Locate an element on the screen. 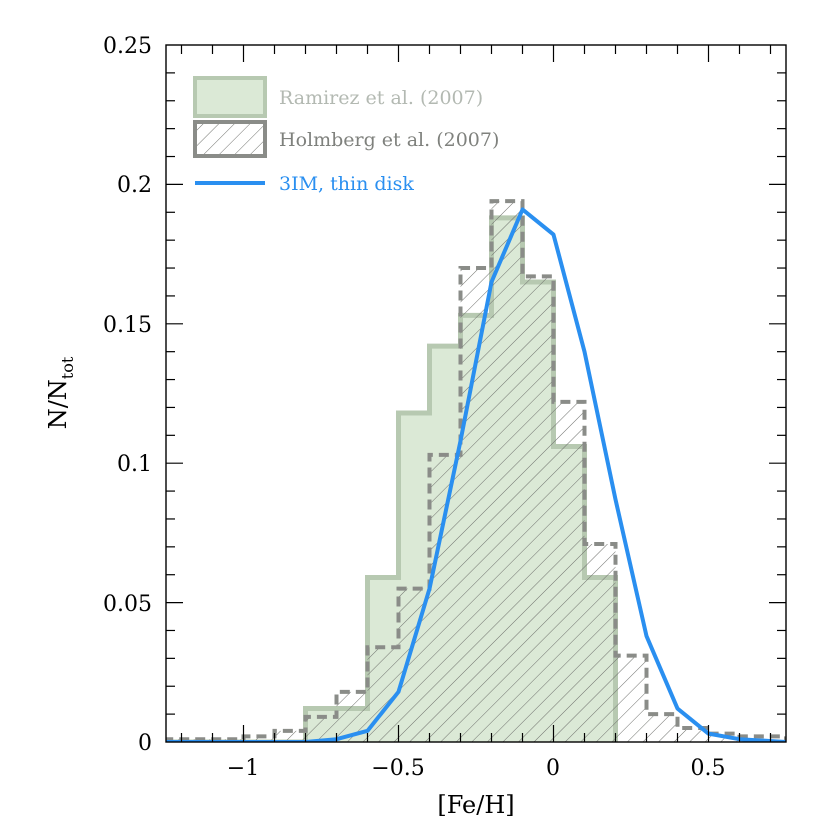 This screenshot has height=830, width=830. y-tick-label-0-15: 0.15 is located at coordinates (127, 325).